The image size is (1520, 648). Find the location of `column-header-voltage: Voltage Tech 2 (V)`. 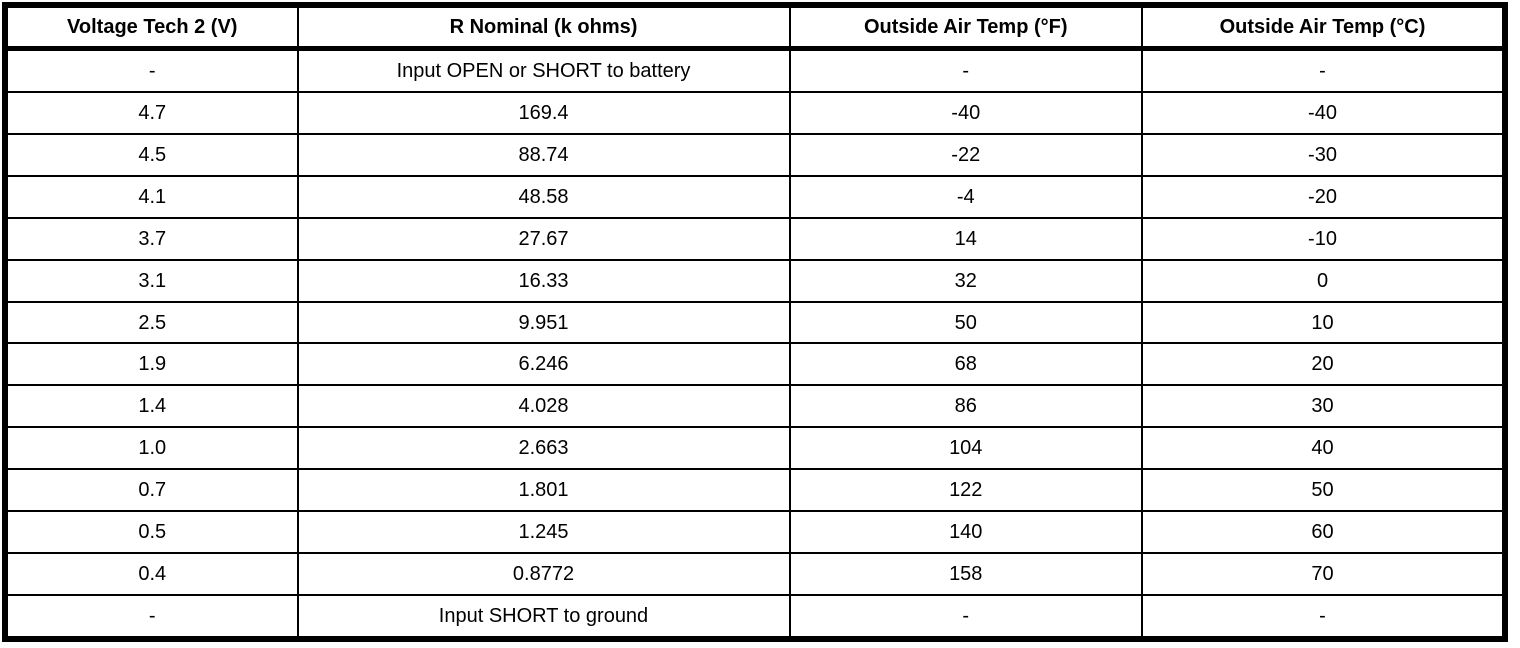

column-header-voltage: Voltage Tech 2 (V) is located at coordinates (151, 27).